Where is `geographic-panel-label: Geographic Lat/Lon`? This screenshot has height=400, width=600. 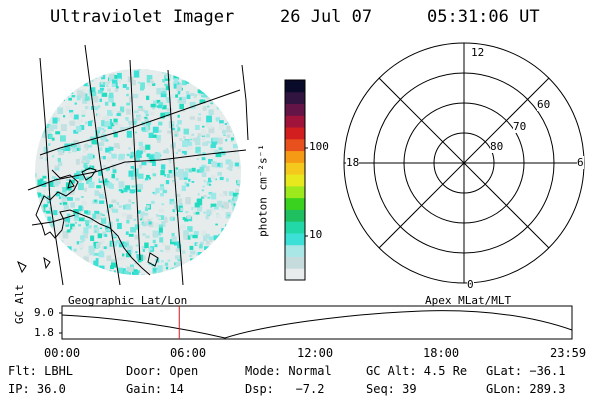
geographic-panel-label: Geographic Lat/Lon is located at coordinates (128, 300).